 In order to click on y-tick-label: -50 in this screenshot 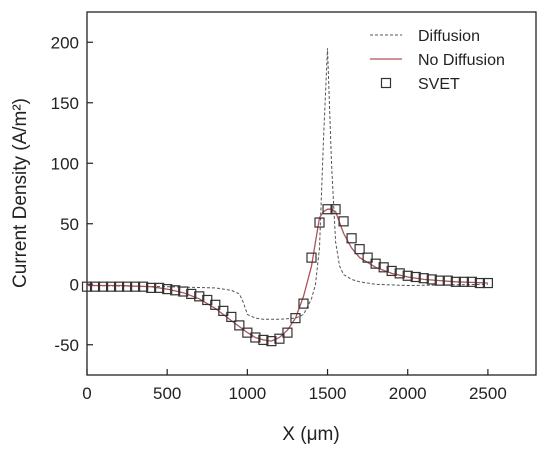, I will do `click(66, 345)`.